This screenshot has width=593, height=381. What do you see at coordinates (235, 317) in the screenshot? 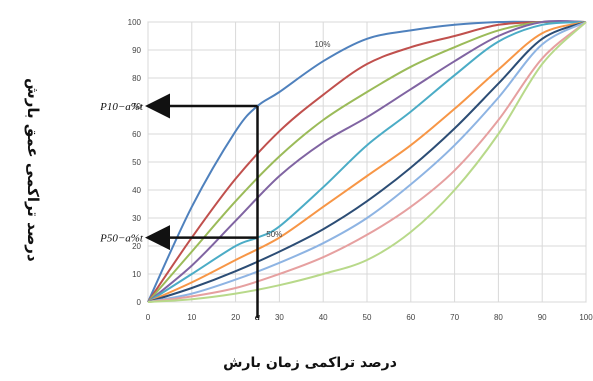
I see `x-tick-label: 20` at bounding box center [235, 317].